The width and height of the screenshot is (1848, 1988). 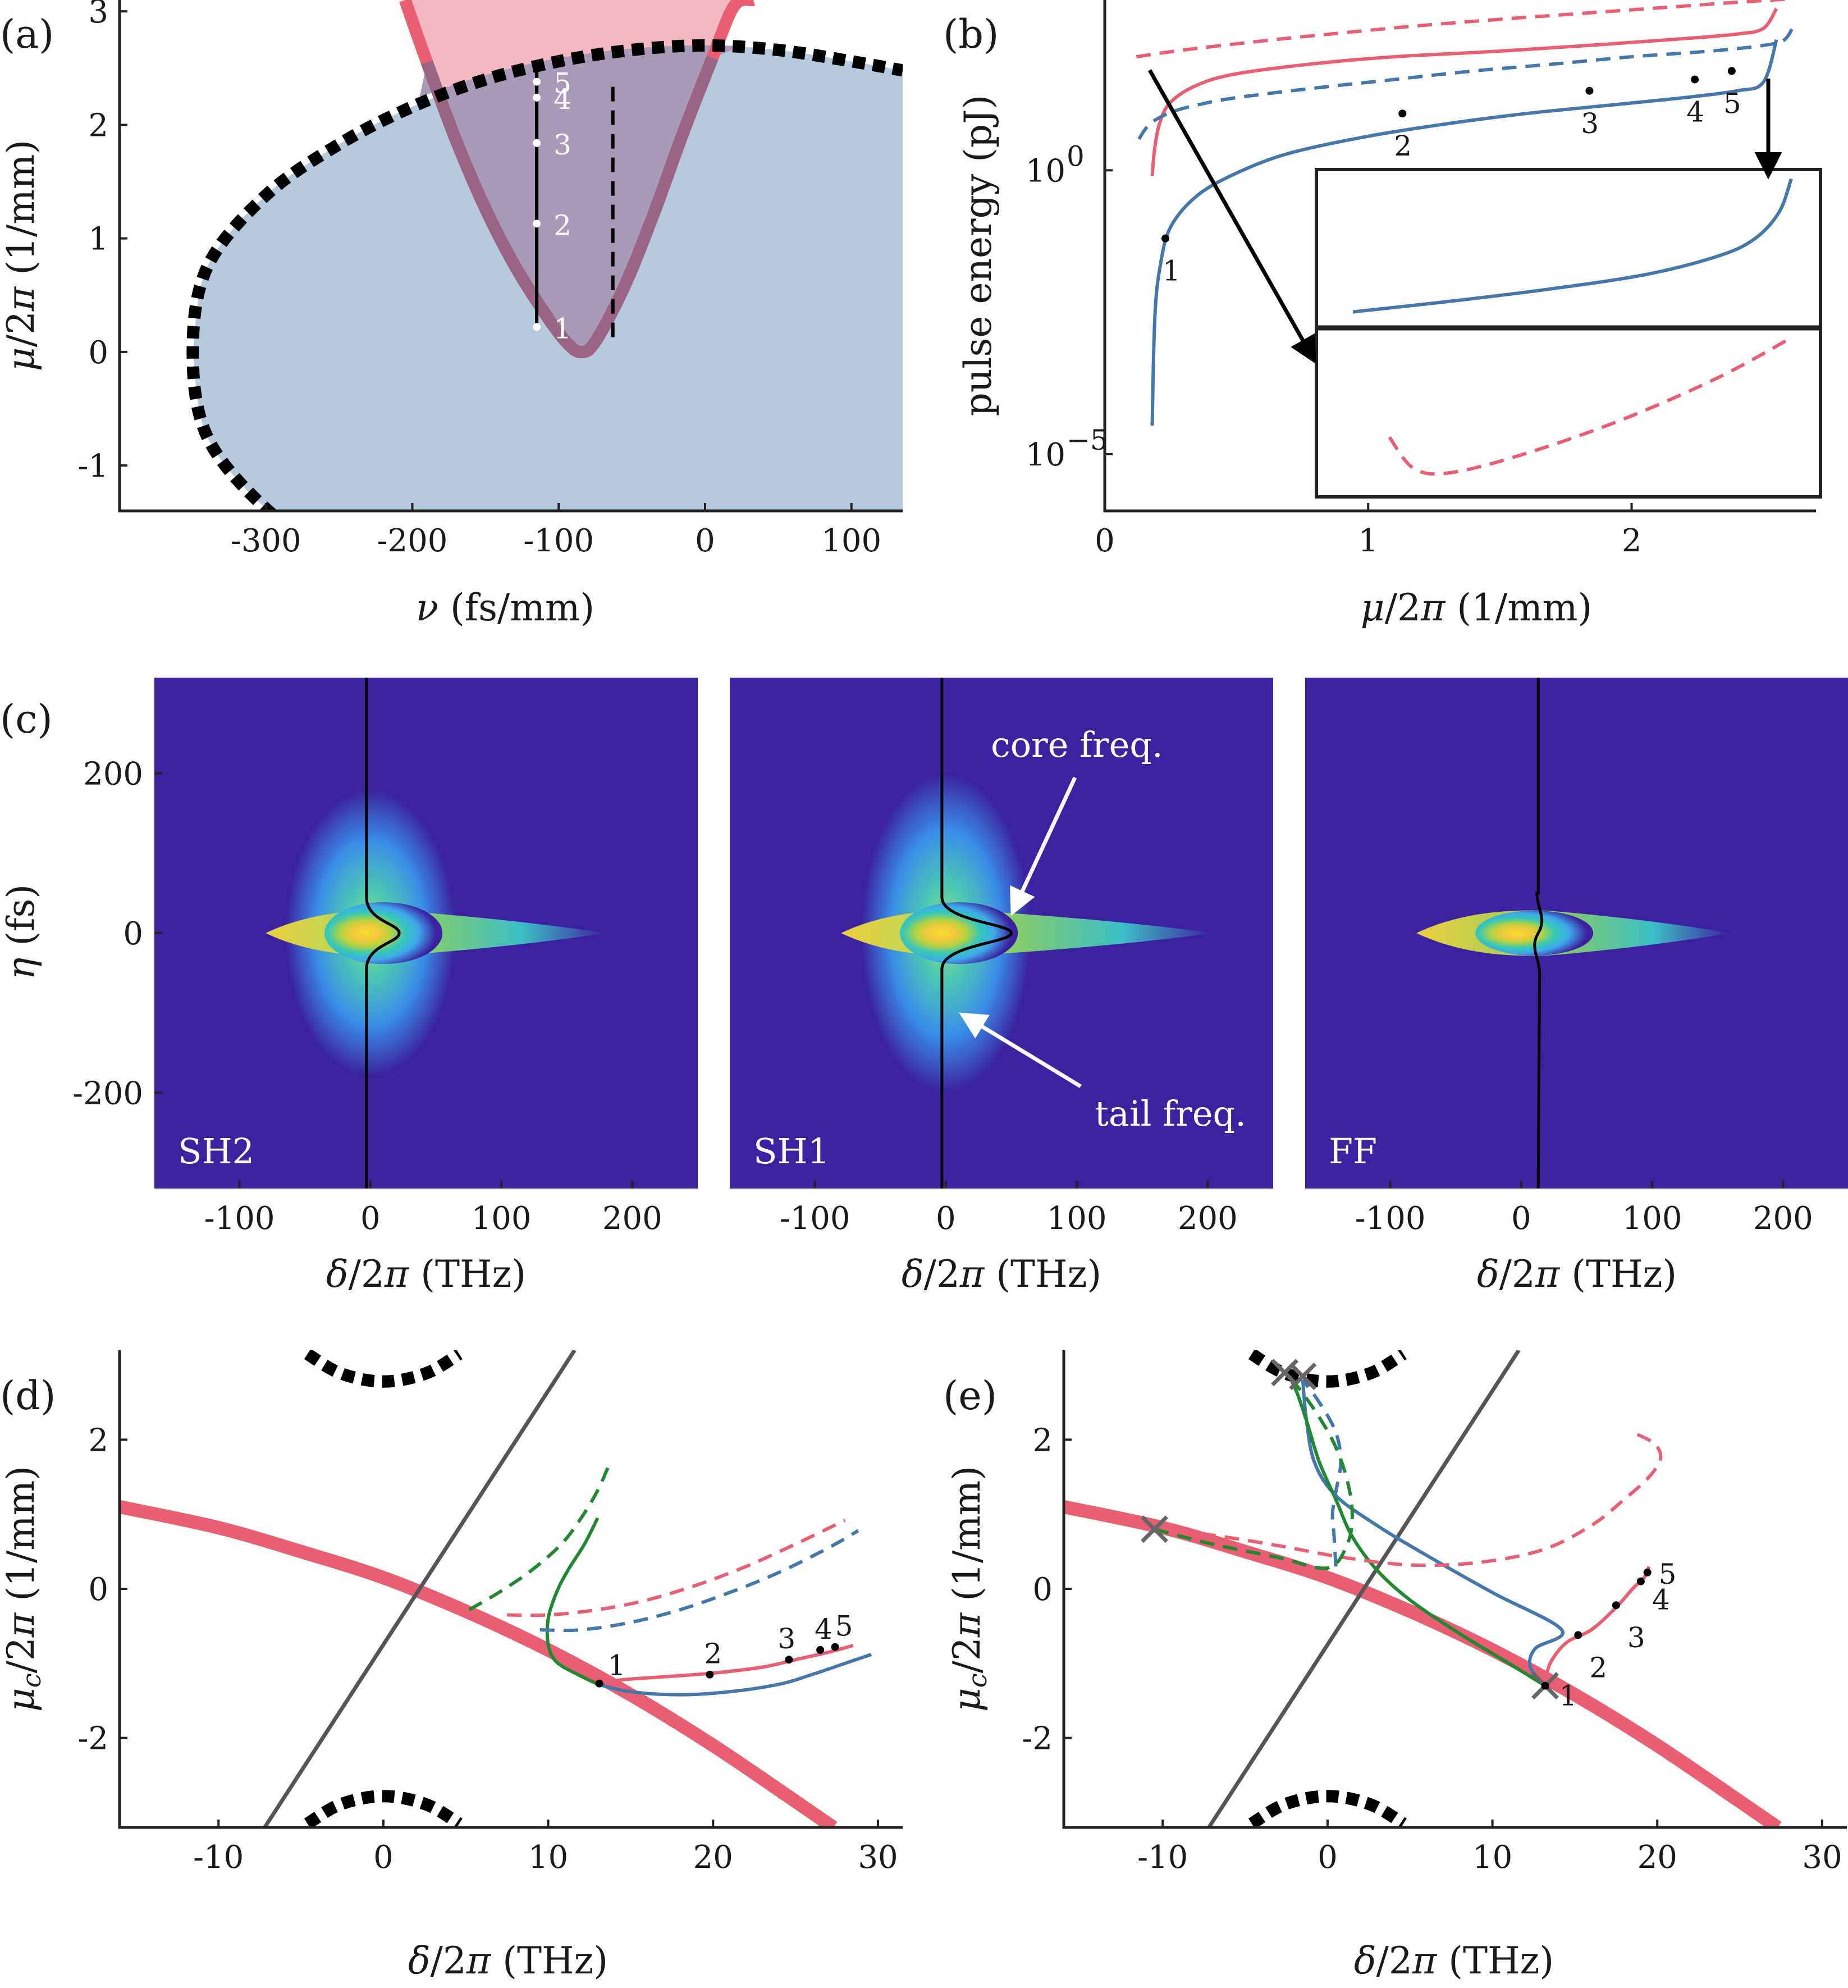 I want to click on tail-freq-label: tail freq., so click(x=1170, y=1113).